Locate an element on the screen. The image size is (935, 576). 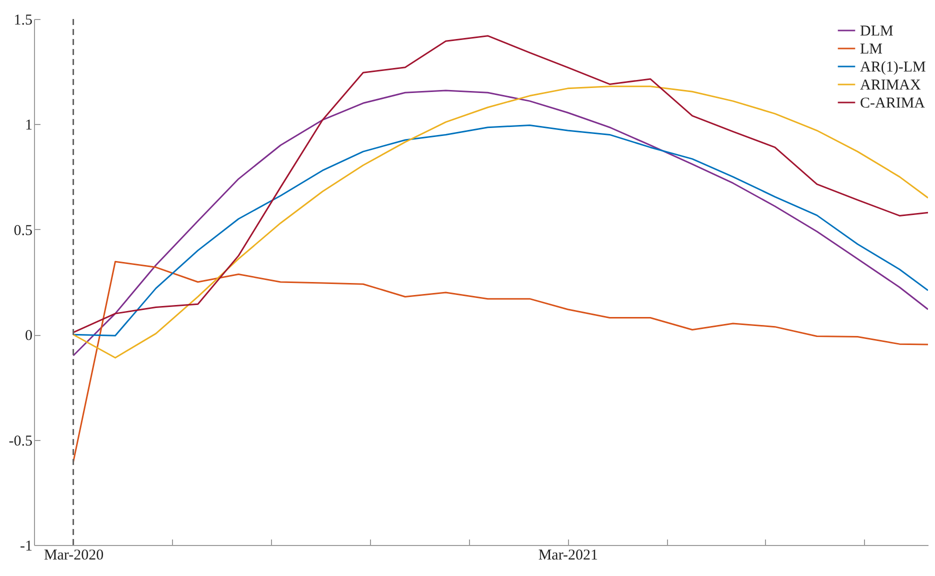
y-tick-label: 0 is located at coordinates (28, 336).